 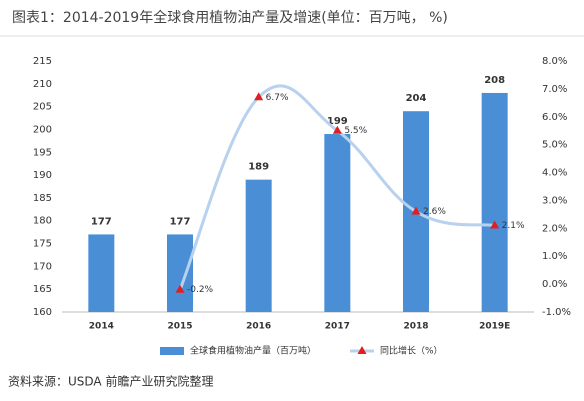 I want to click on y2-tick-label: 4.0%, so click(x=554, y=173).